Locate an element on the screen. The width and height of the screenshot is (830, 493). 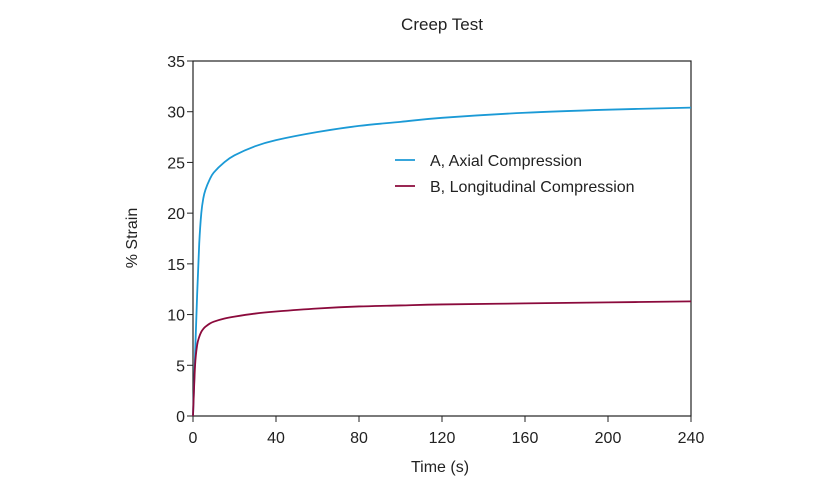
y-tick-label: 15 is located at coordinates (176, 265).